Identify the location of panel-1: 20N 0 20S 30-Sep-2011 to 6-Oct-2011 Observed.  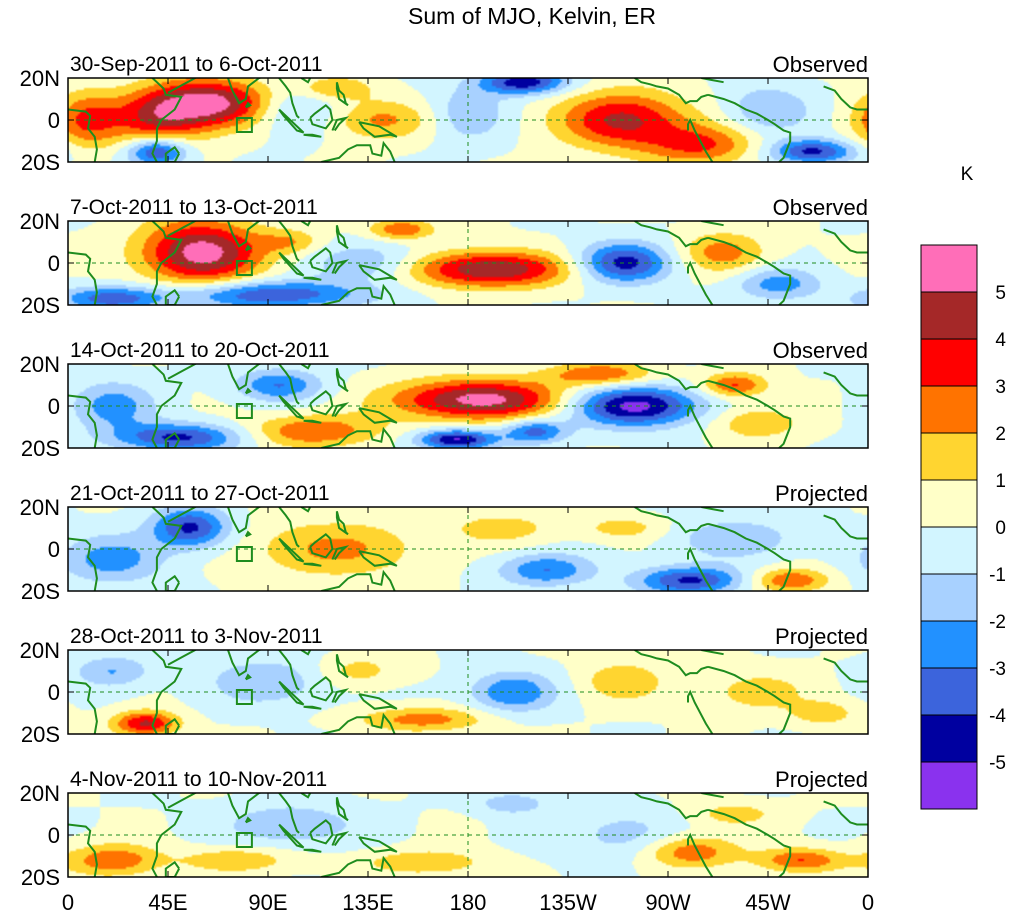
(444, 113).